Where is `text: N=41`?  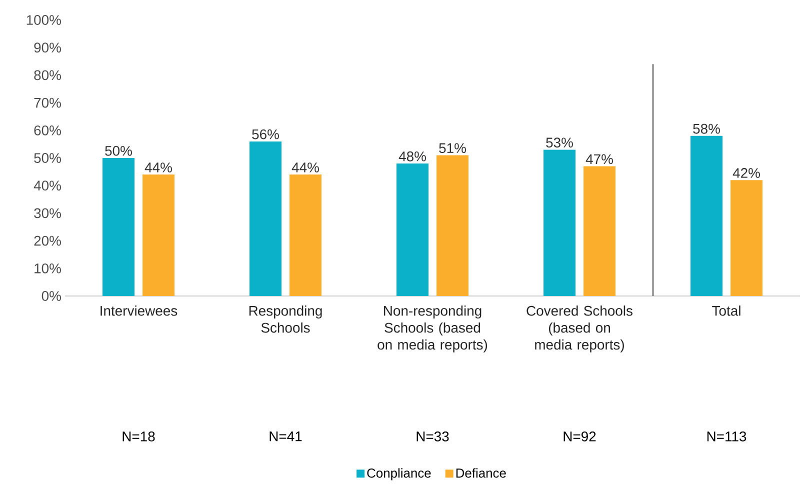
text: N=41 is located at coordinates (286, 437).